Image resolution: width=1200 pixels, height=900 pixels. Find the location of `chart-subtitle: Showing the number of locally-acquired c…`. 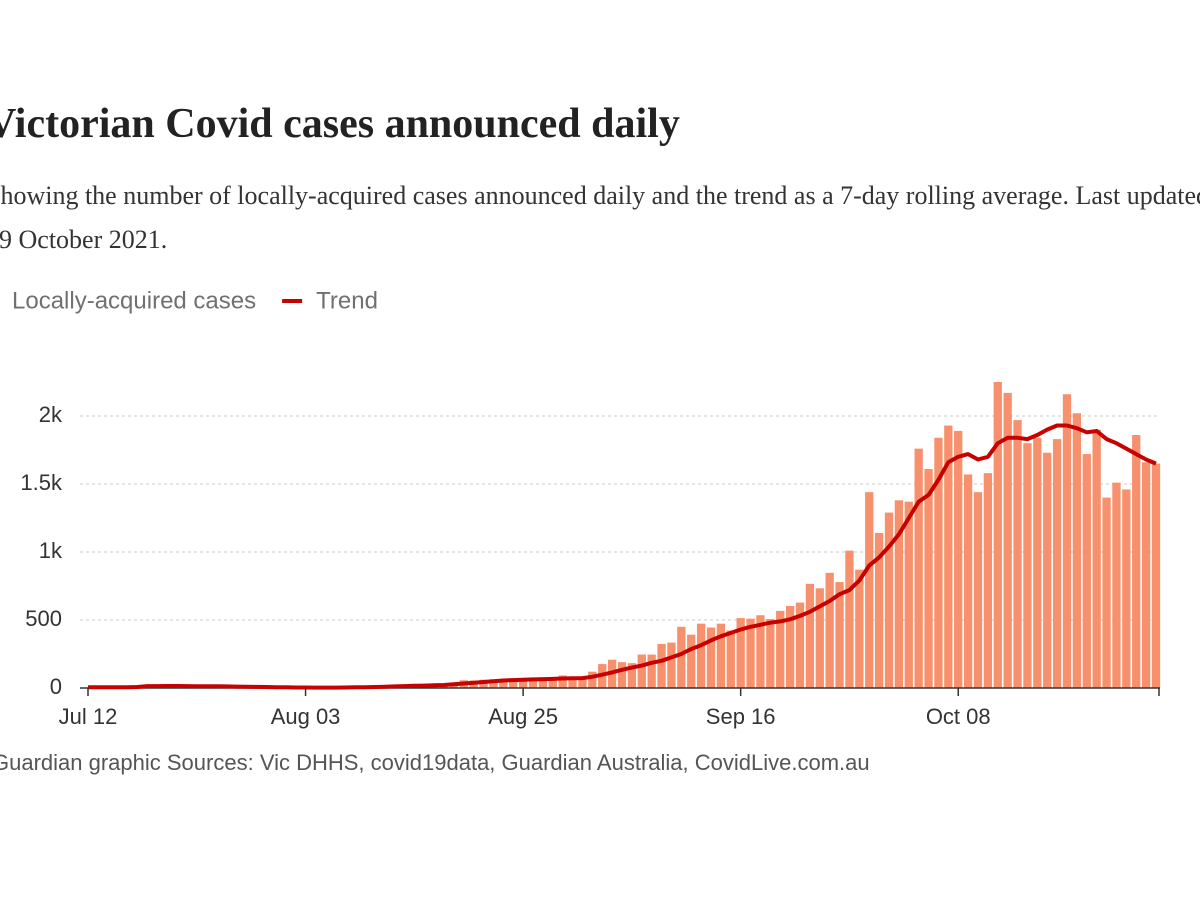

chart-subtitle: Showing the number of locally-acquired c… is located at coordinates (600, 217).